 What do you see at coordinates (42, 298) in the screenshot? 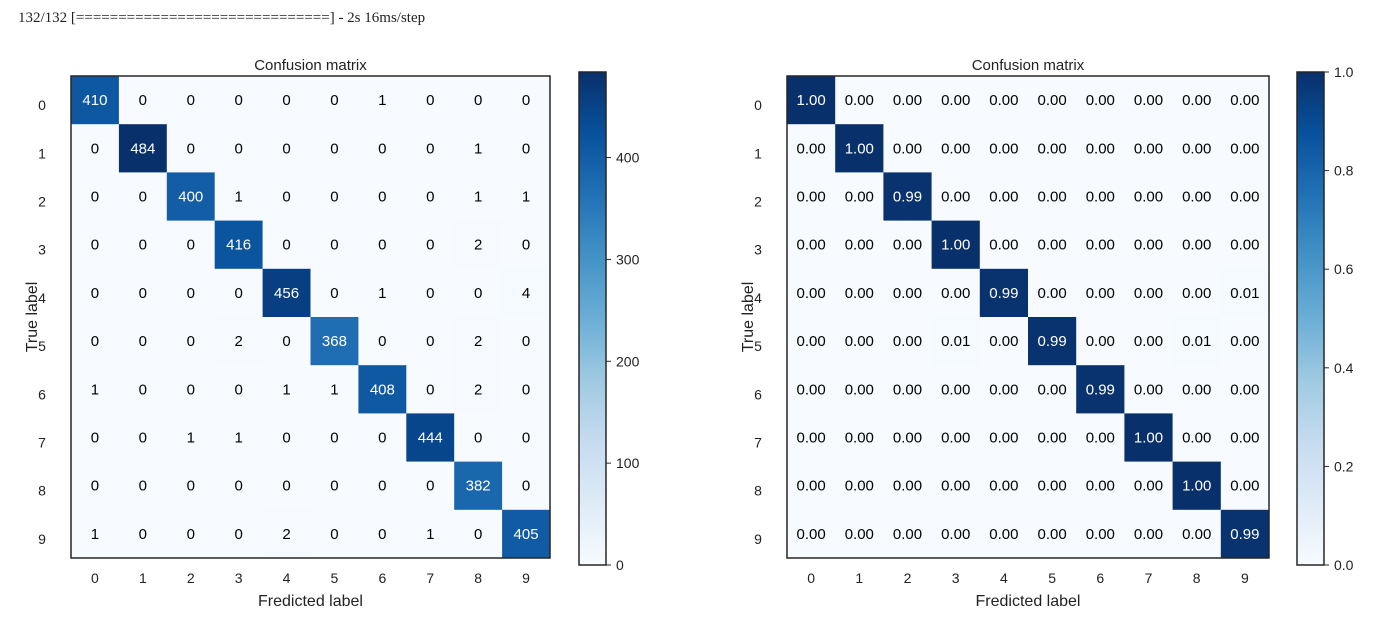
I see `y-tick-label: 4` at bounding box center [42, 298].